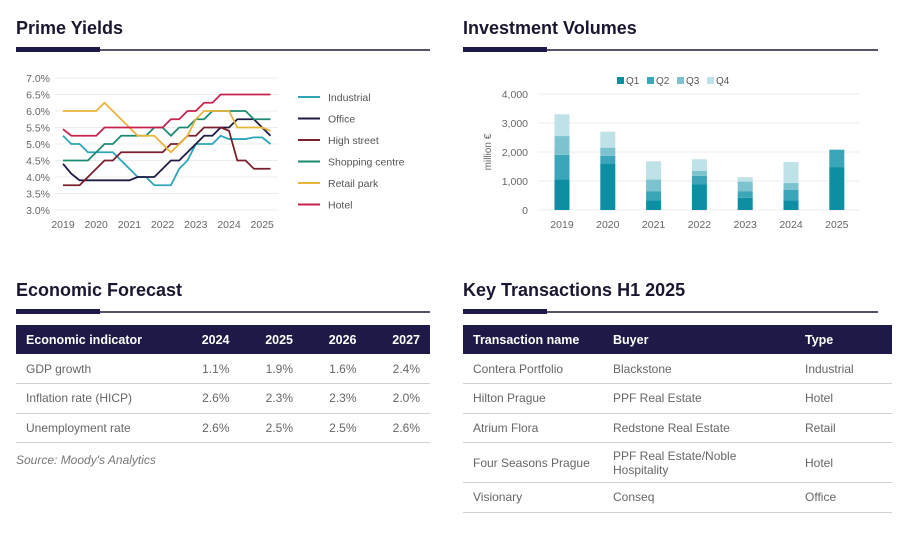 The width and height of the screenshot is (900, 537). Describe the element at coordinates (515, 153) in the screenshot. I see `y-tick-label: 2,000` at that location.